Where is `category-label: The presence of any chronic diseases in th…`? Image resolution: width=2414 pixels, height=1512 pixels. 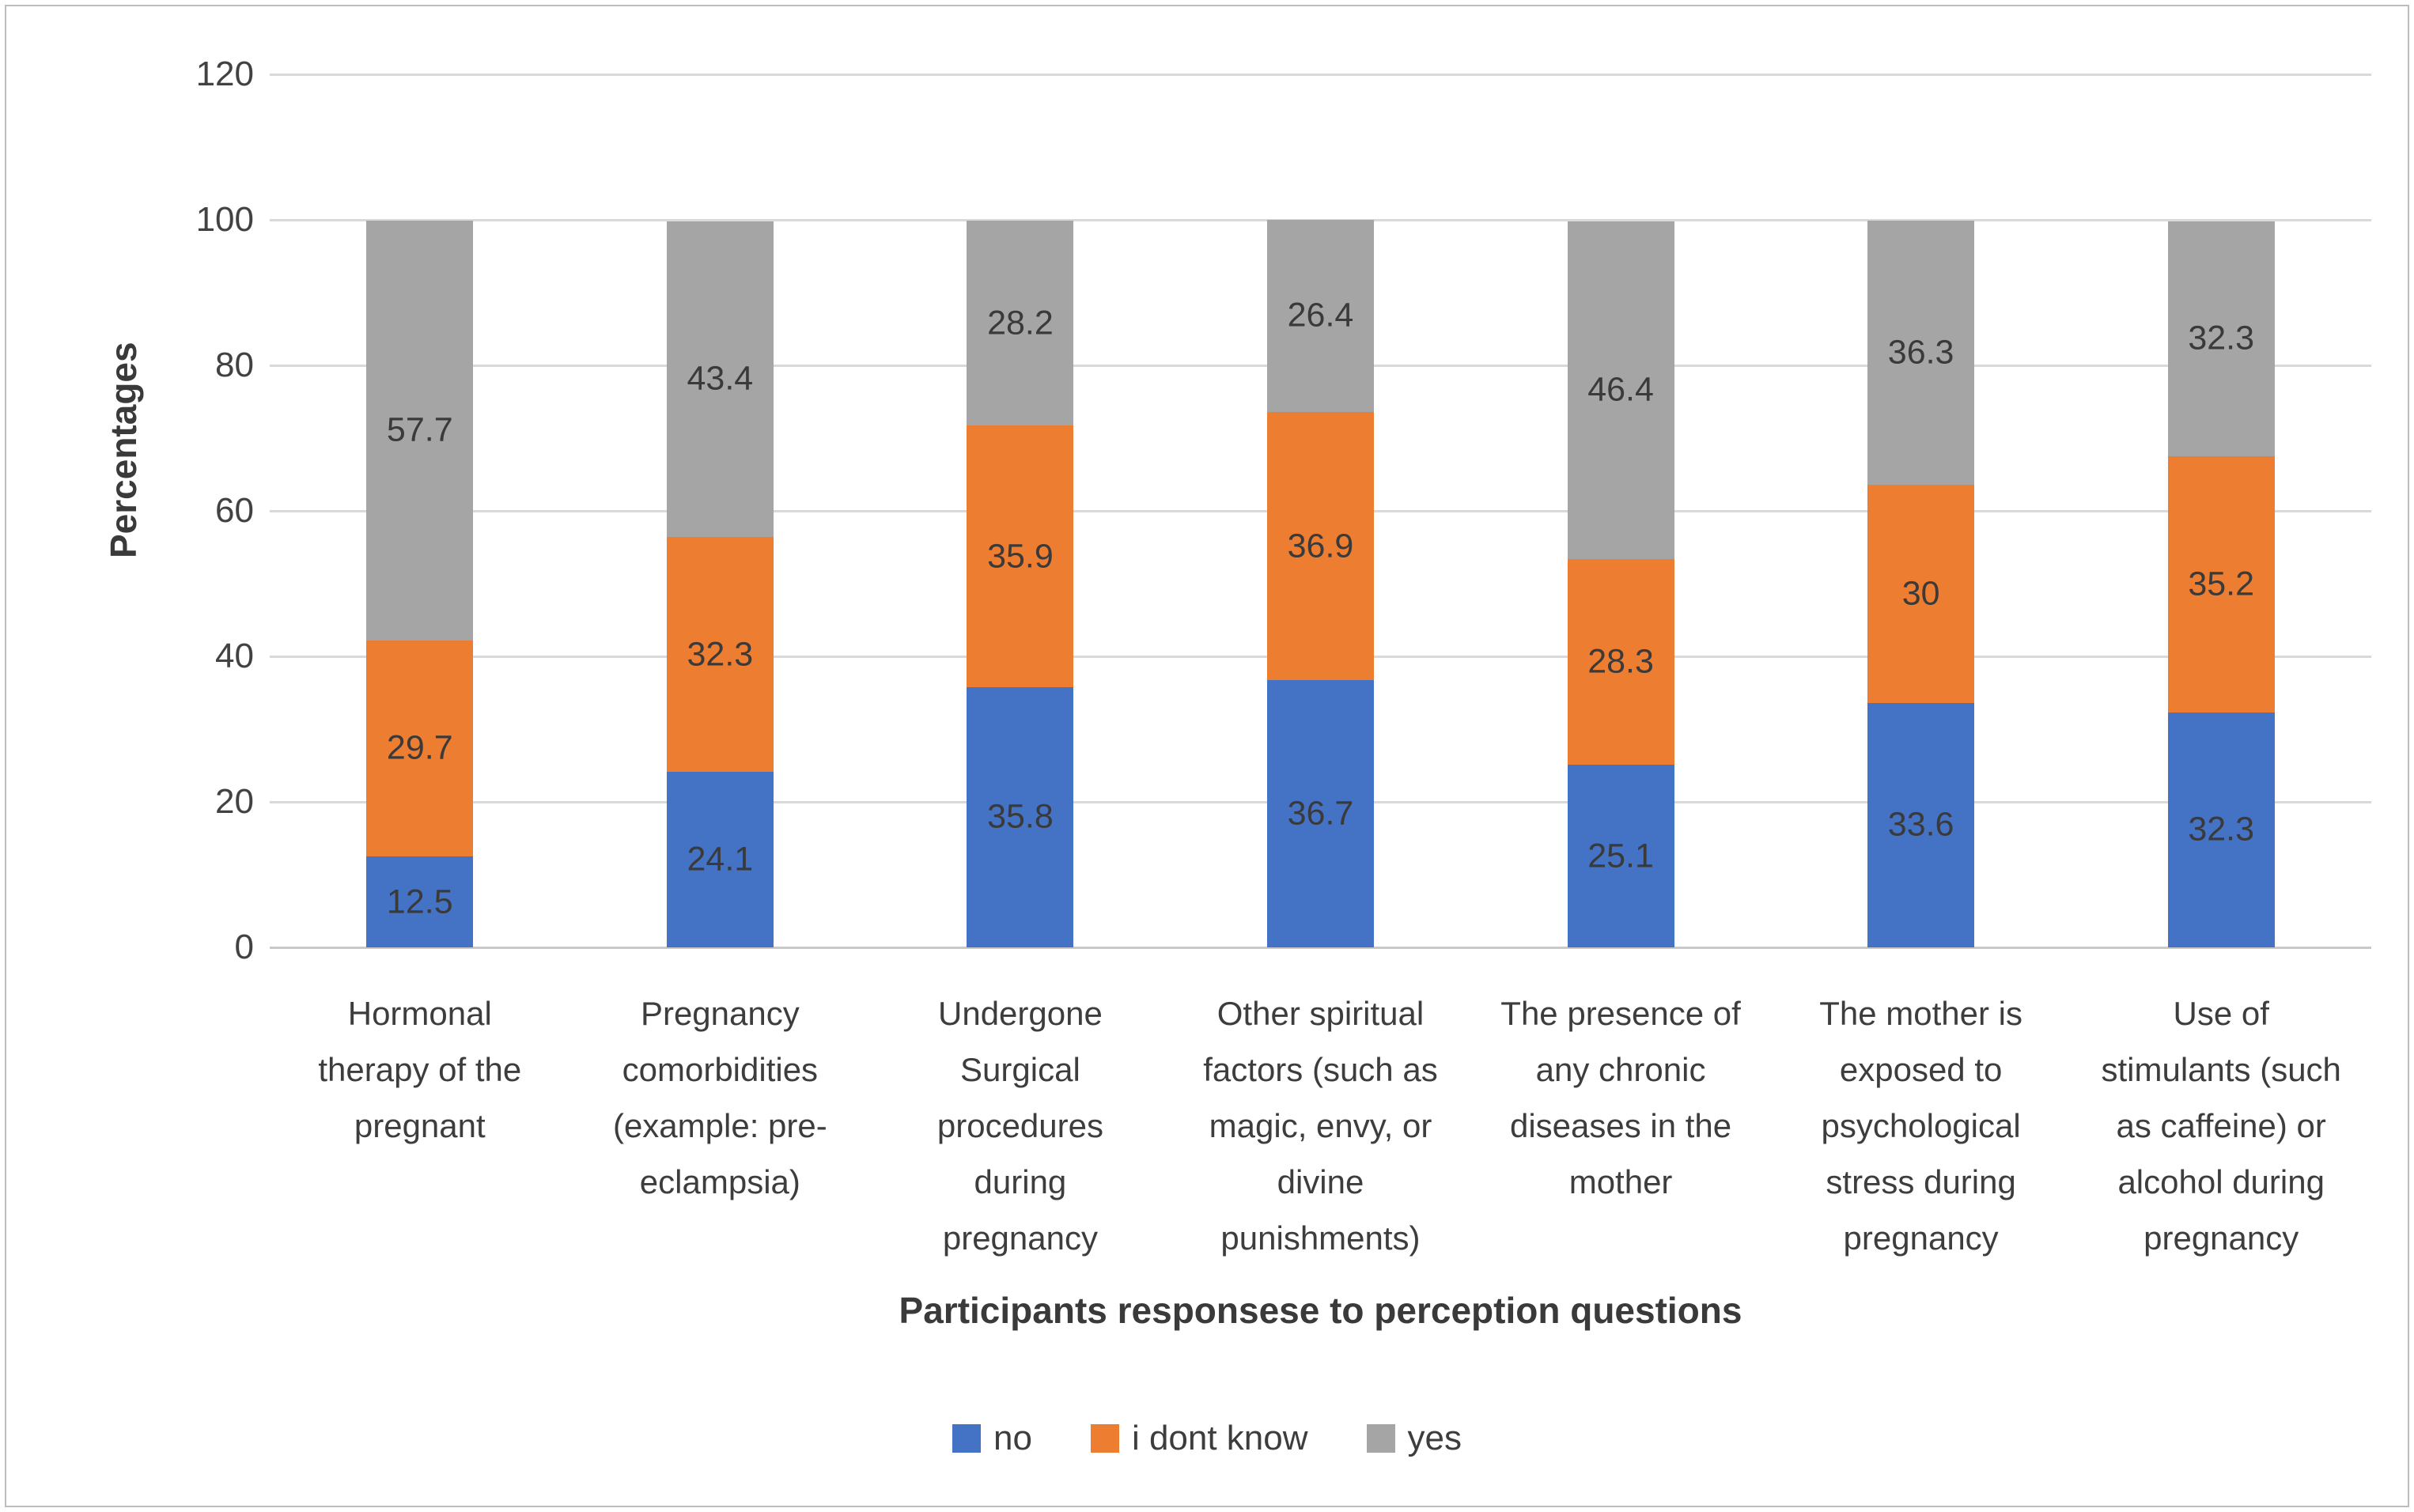 category-label: The presence of any chronic diseases in th… is located at coordinates (1620, 1097).